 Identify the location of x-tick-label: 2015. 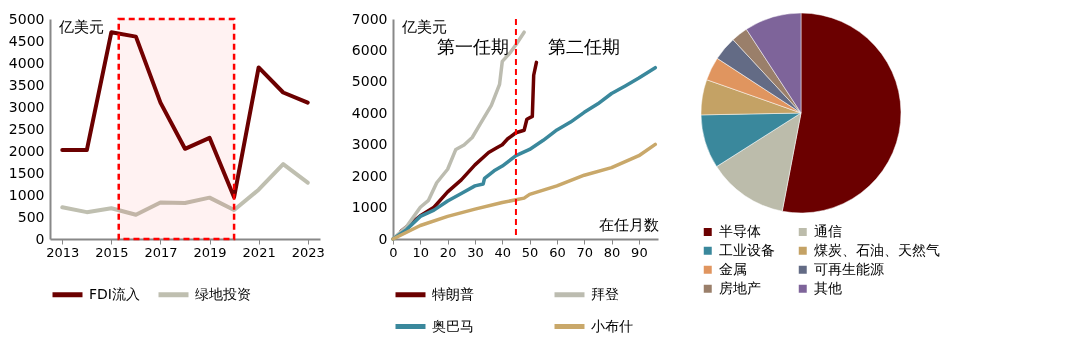
(112, 252).